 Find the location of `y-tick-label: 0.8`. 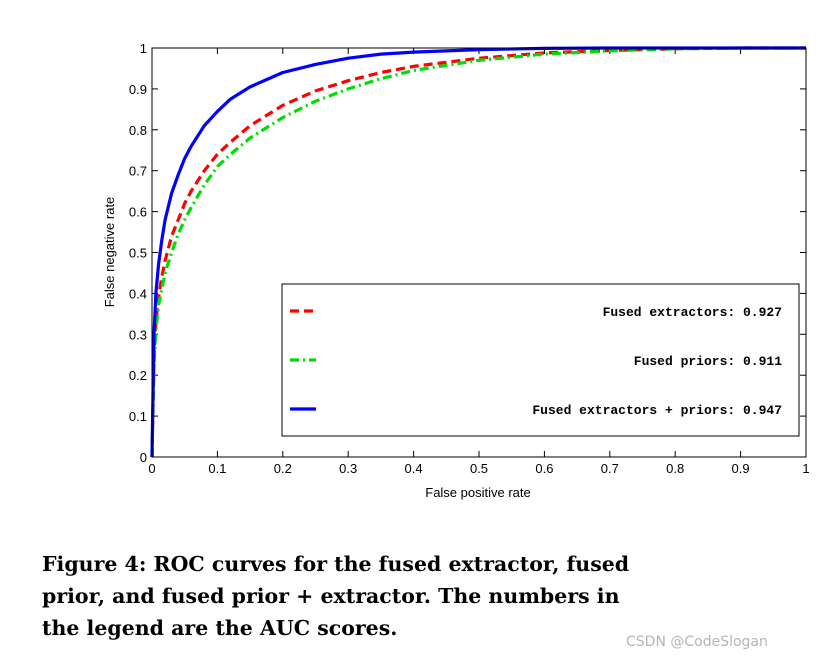

y-tick-label: 0.8 is located at coordinates (138, 130).